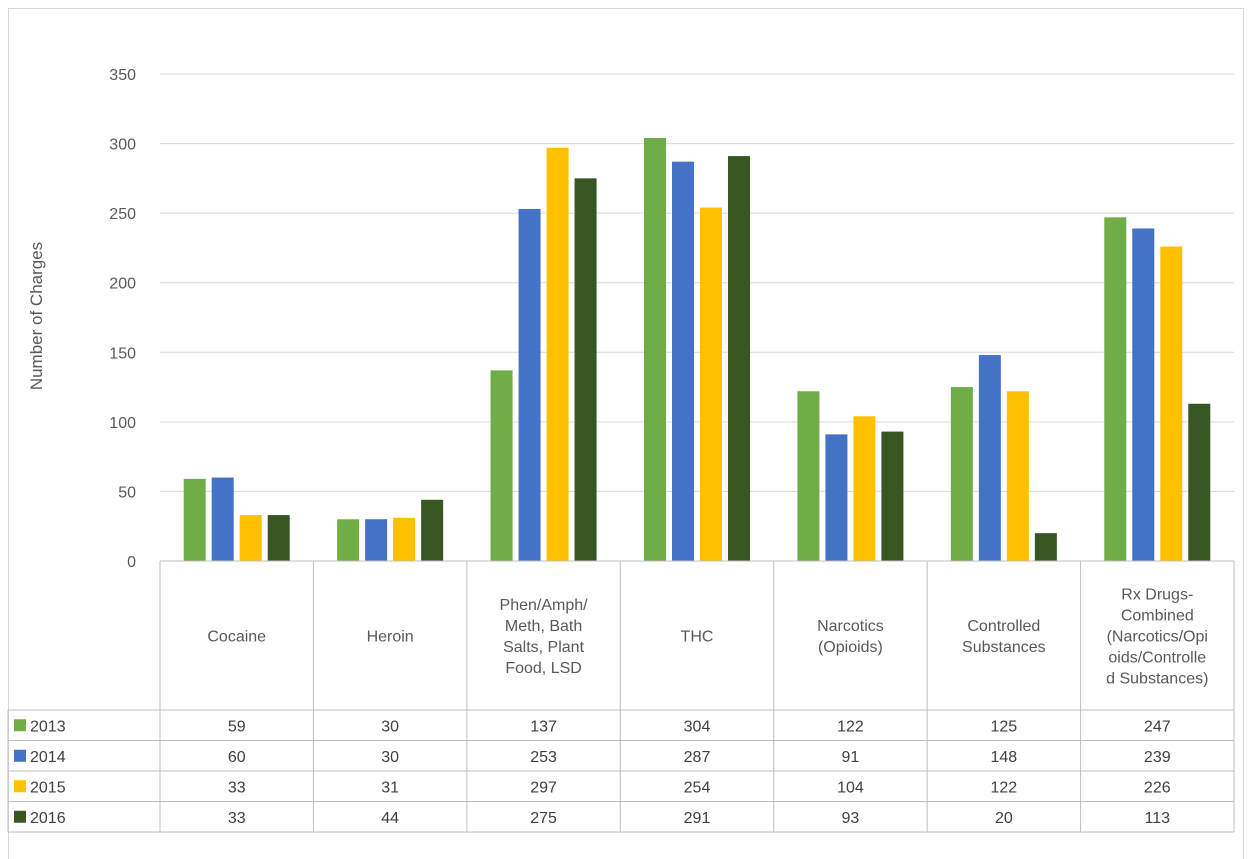  Describe the element at coordinates (543, 647) in the screenshot. I see `category-label-line: Salts, Plant` at that location.